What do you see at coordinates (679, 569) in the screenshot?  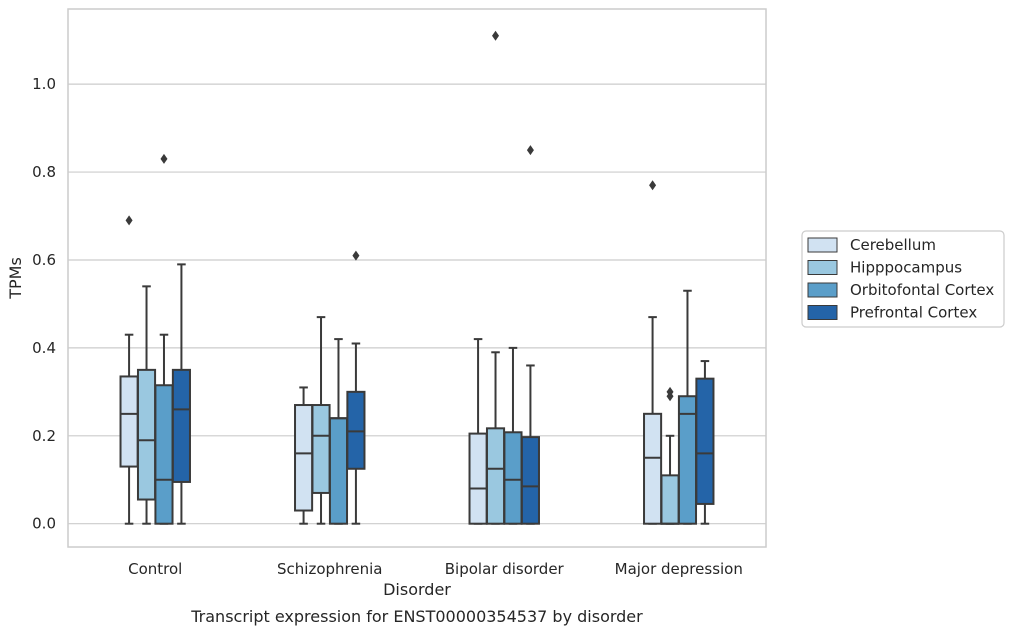 I see `x-tick-label: Major depression` at bounding box center [679, 569].